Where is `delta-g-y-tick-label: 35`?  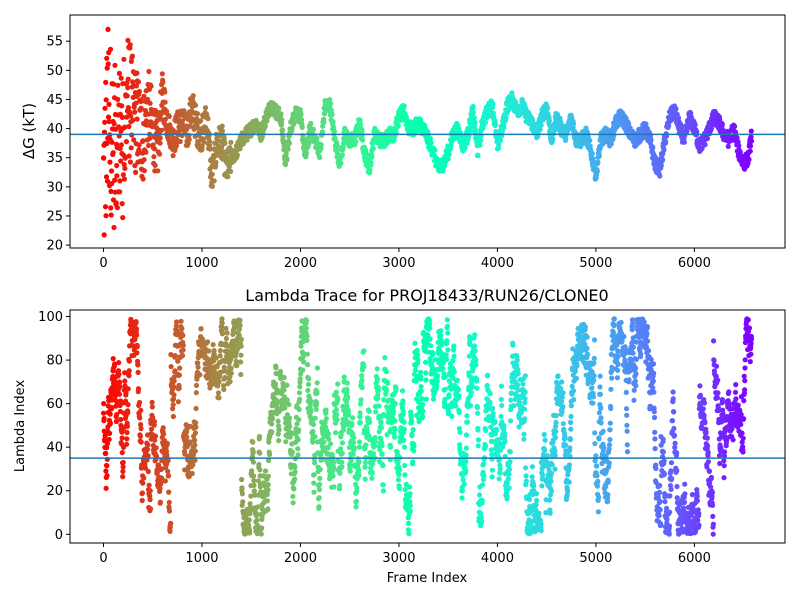 delta-g-y-tick-label: 35 is located at coordinates (54, 158).